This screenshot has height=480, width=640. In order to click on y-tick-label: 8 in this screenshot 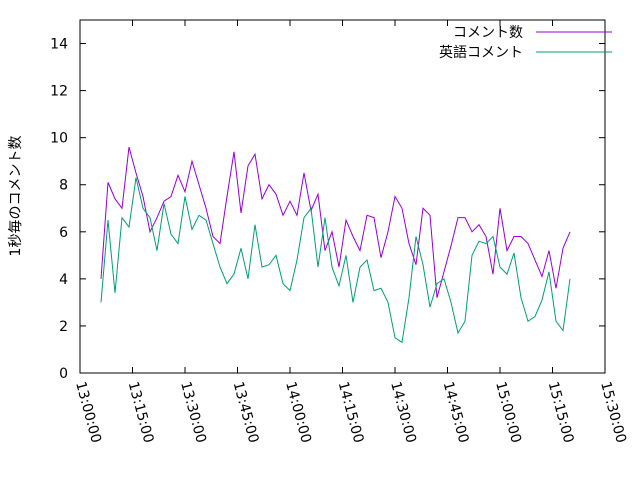, I will do `click(63, 186)`.